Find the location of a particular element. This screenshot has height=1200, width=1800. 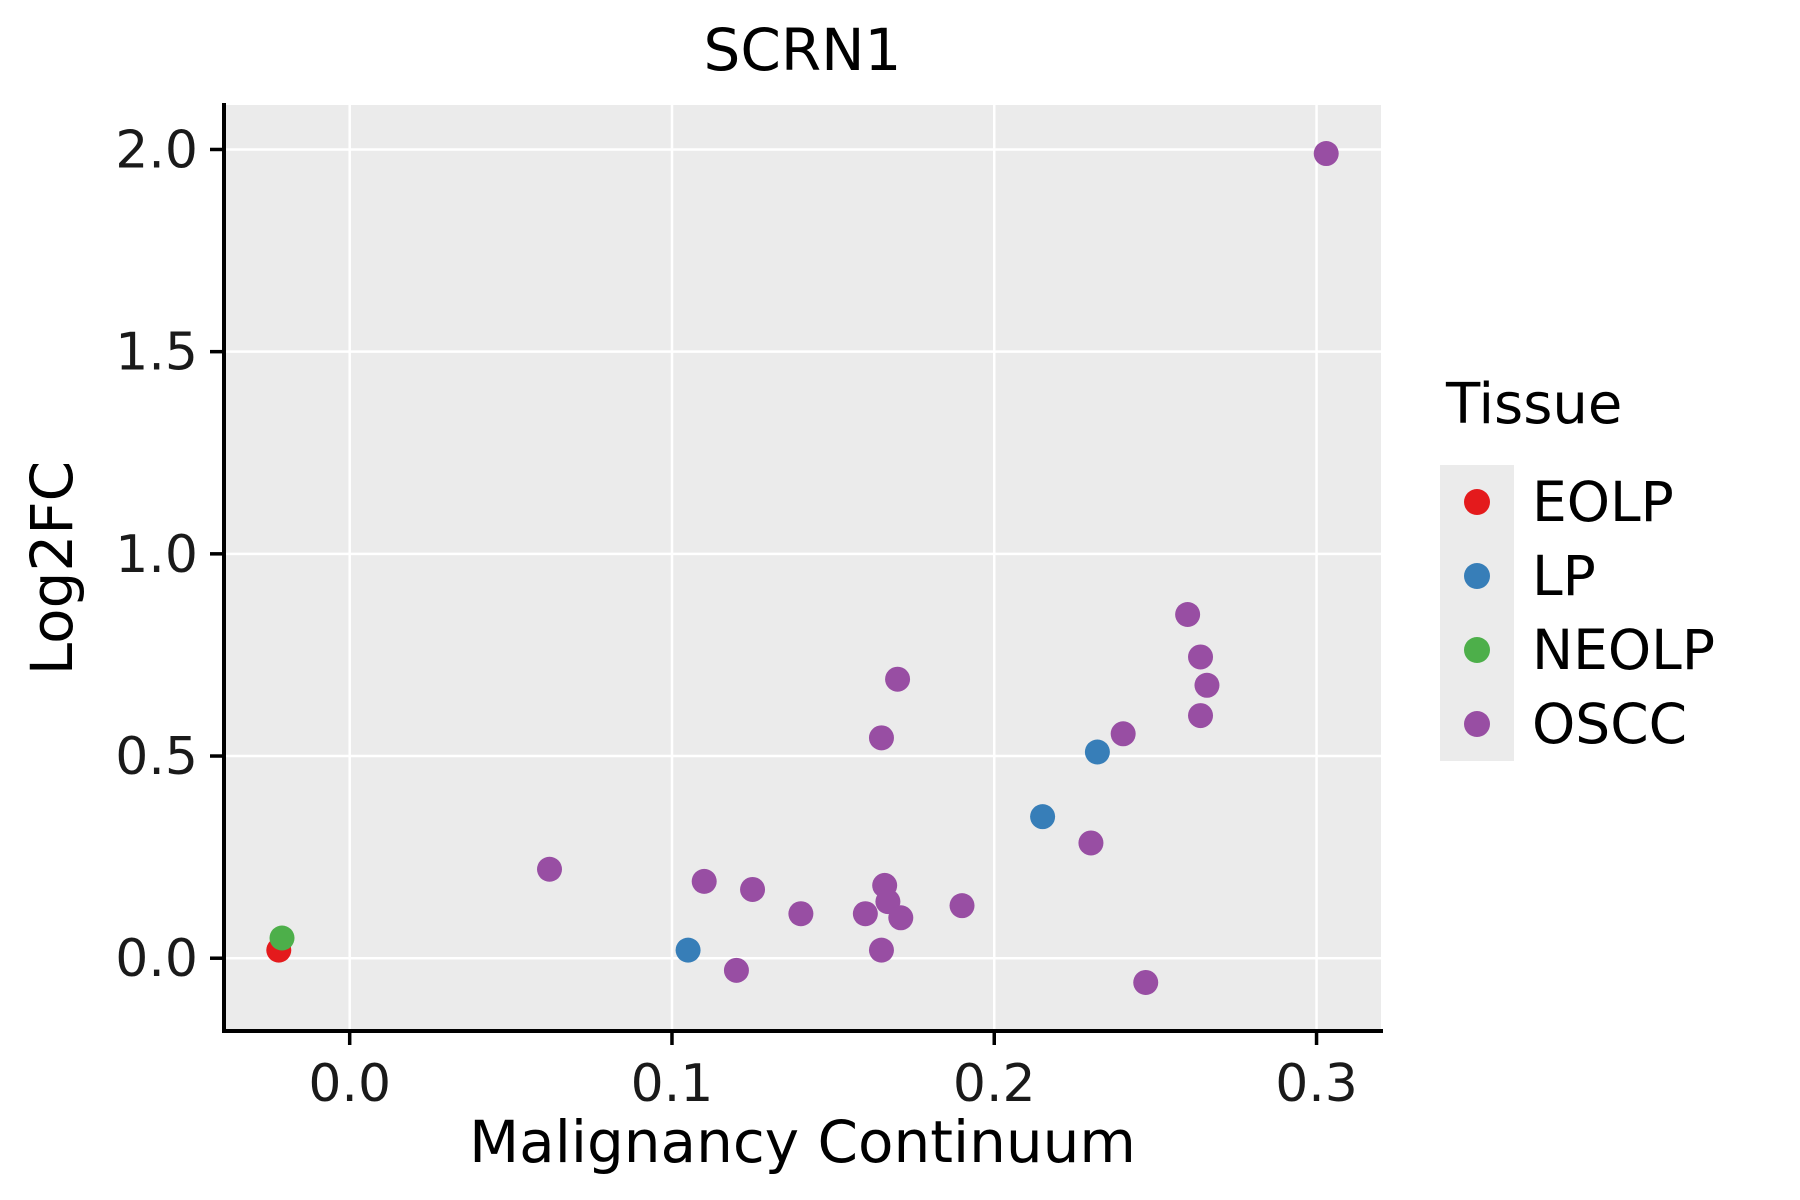

y-tick-label: 0.0 is located at coordinates (156, 959).